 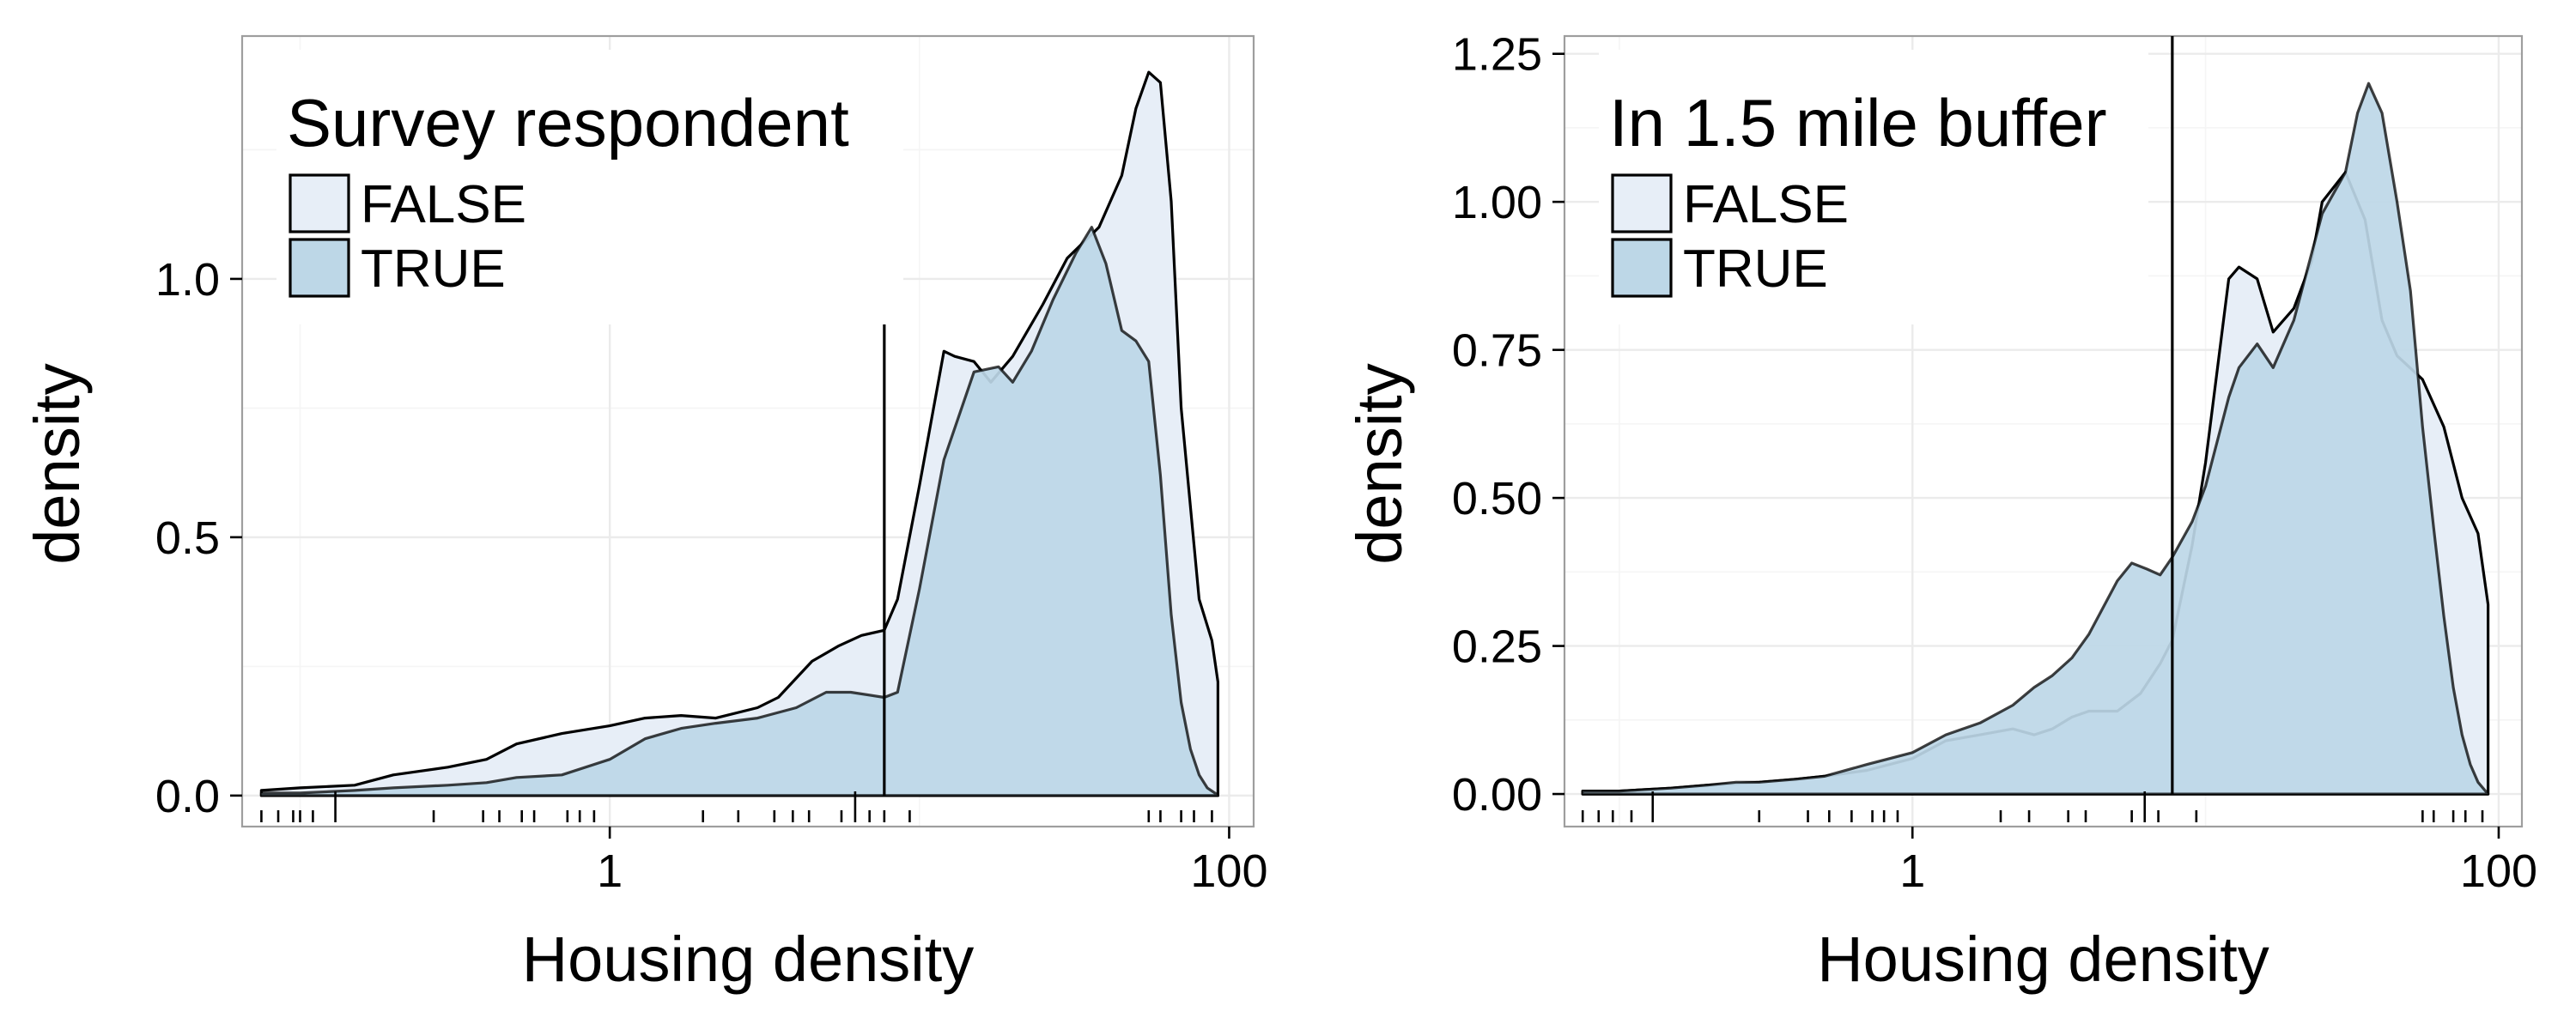 I want to click on y-tick-label: 0.0, so click(x=187, y=796).